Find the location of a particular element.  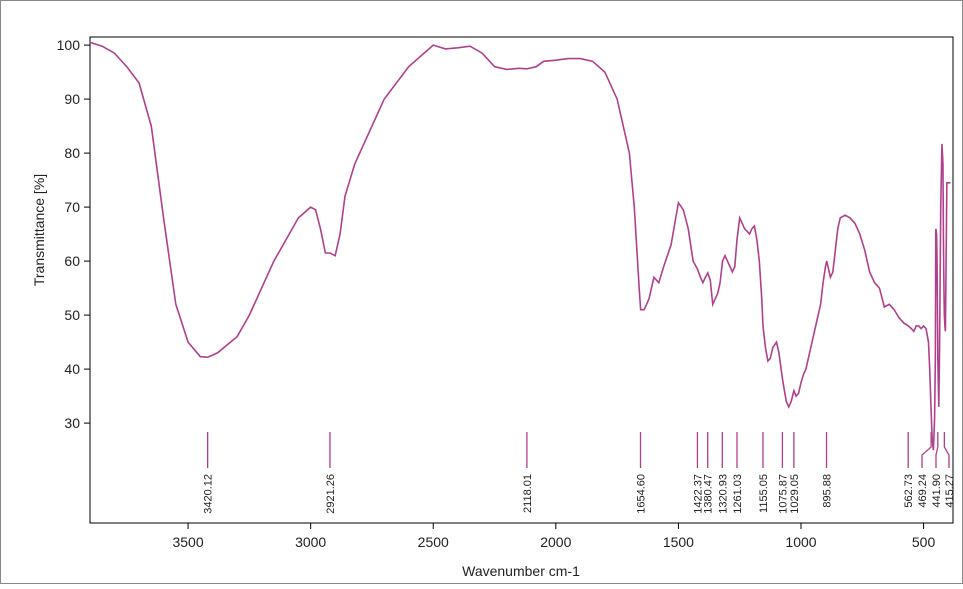

peak-label: 1422.37 is located at coordinates (698, 494).